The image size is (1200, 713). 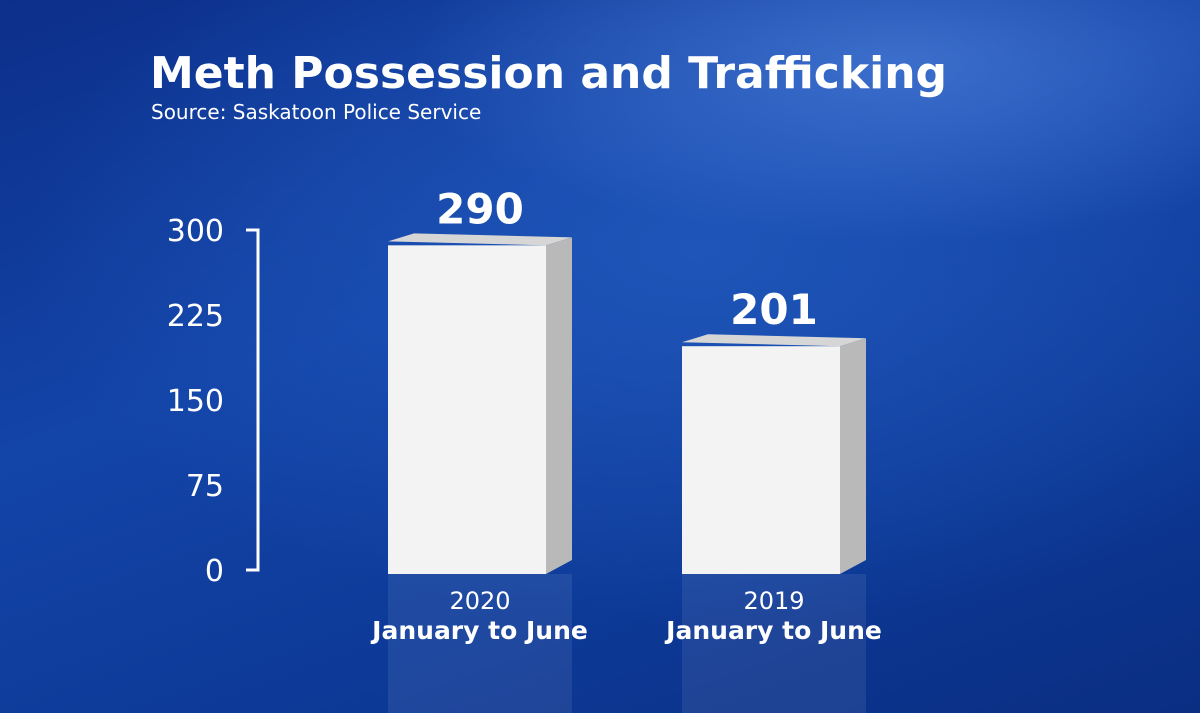 What do you see at coordinates (316, 112) in the screenshot?
I see `chart-source: Source: Saskatoon Police Service` at bounding box center [316, 112].